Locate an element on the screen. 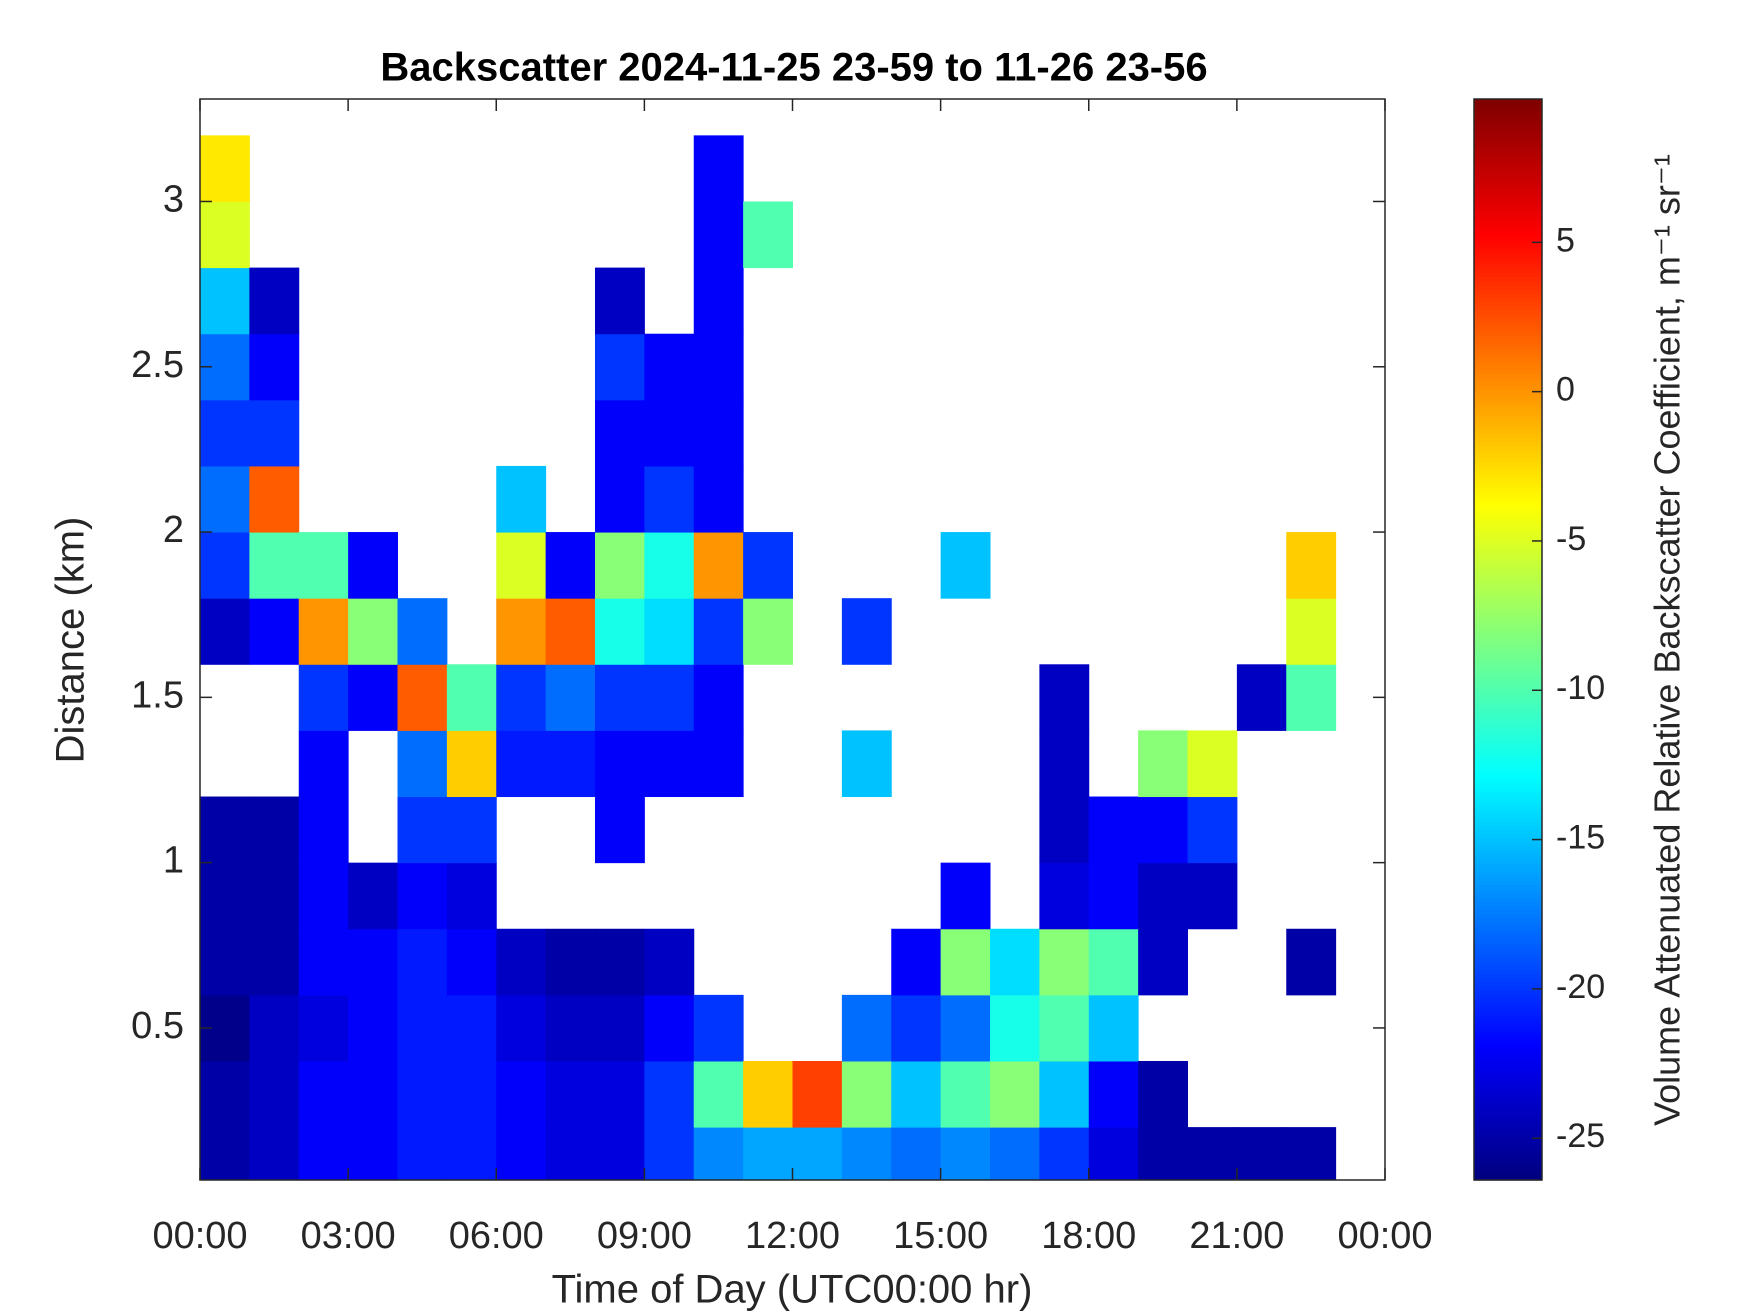 The image size is (1750, 1313). colorbar-frame is located at coordinates (1508, 639).